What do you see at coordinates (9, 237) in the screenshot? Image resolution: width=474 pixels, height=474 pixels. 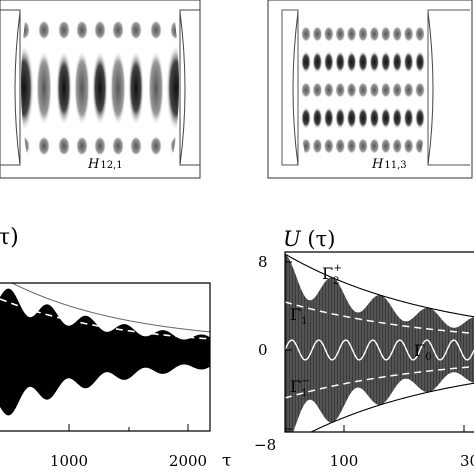 I see `y-axis-label: τ)` at bounding box center [9, 237].